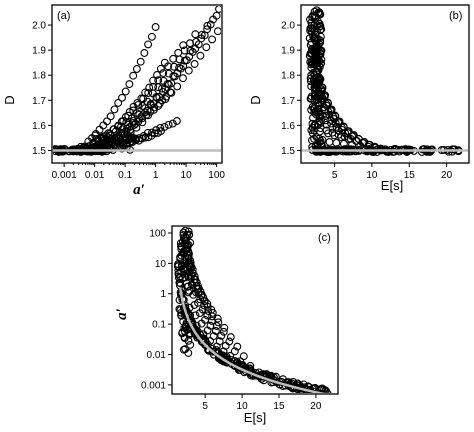  I want to click on y-tick-label: 1.7, so click(39, 101).